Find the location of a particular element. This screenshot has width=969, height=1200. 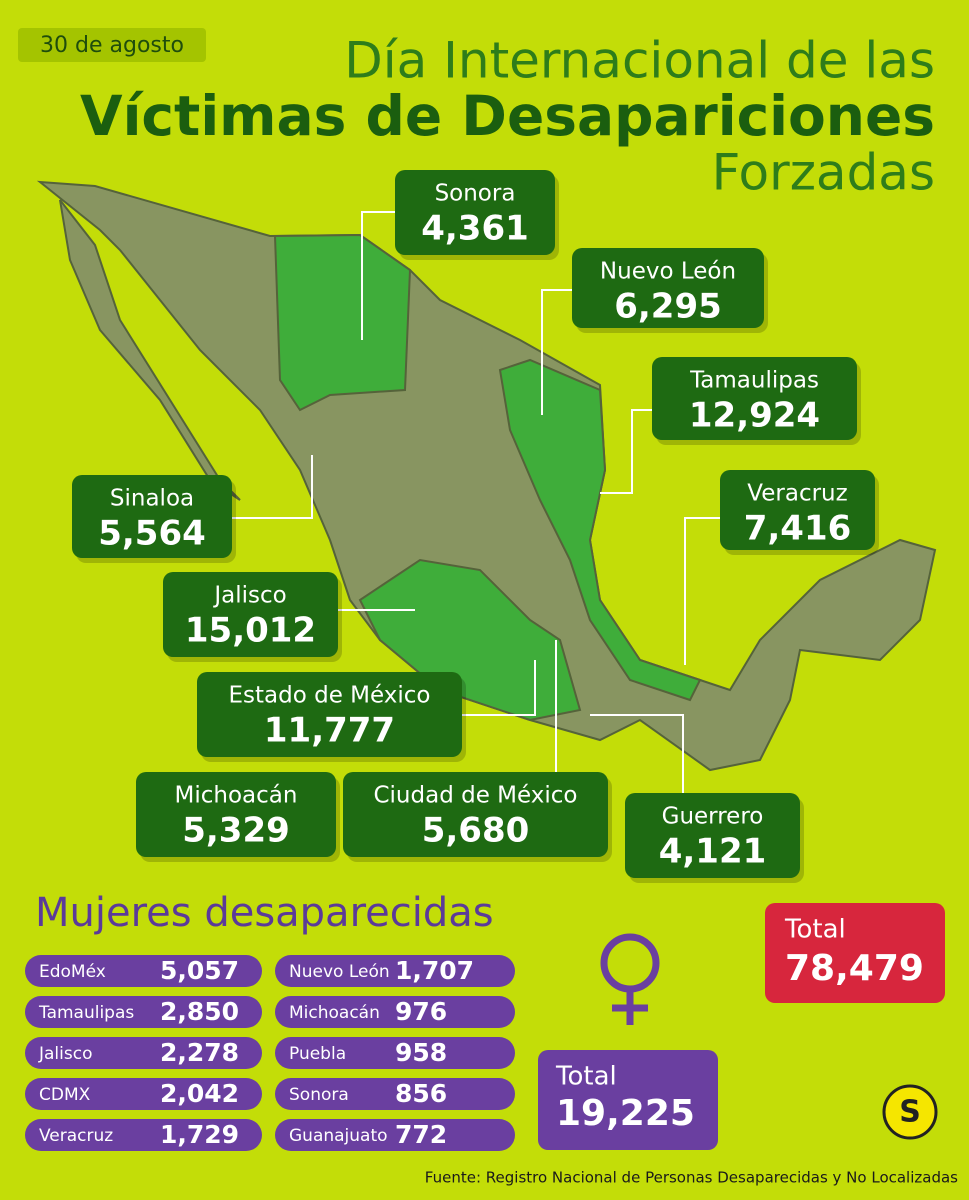

women-name: Nuevo León is located at coordinates (339, 972).